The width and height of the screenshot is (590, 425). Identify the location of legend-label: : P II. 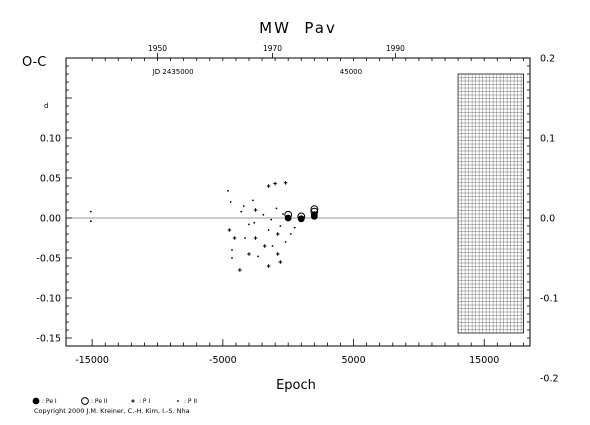
(190, 401).